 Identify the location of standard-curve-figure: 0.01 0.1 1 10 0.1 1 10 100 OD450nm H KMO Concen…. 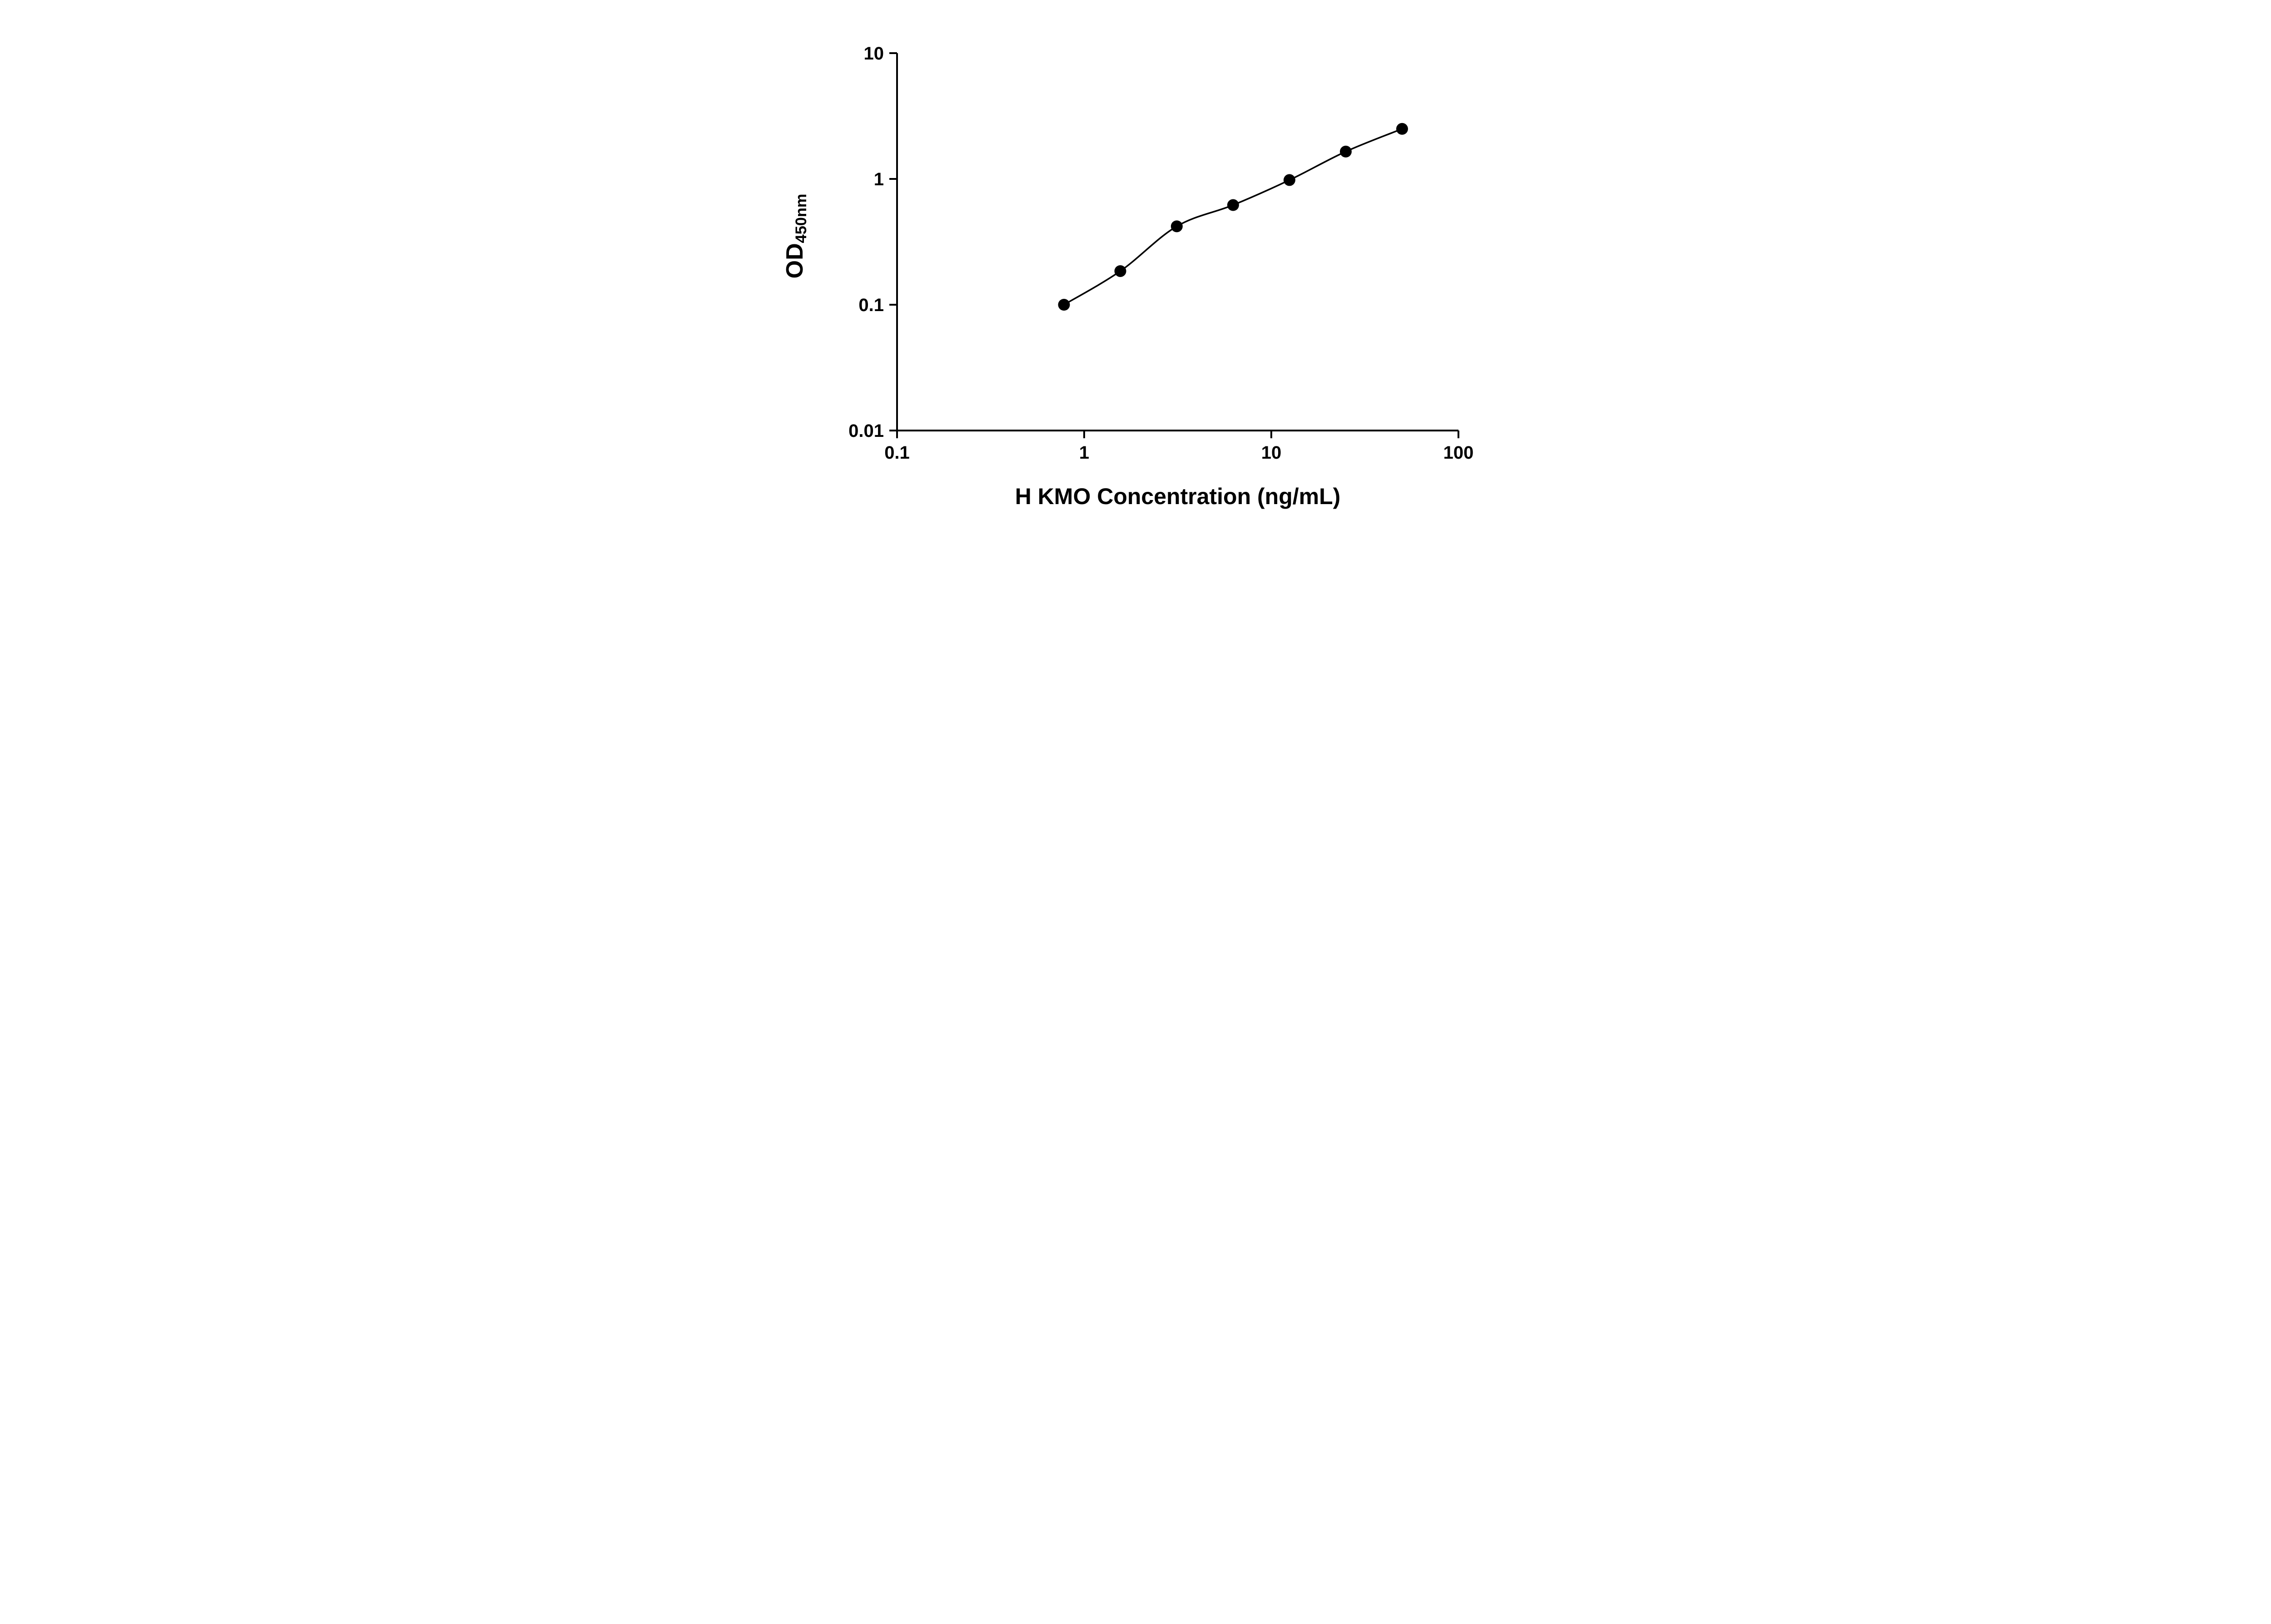
(1135, 270).